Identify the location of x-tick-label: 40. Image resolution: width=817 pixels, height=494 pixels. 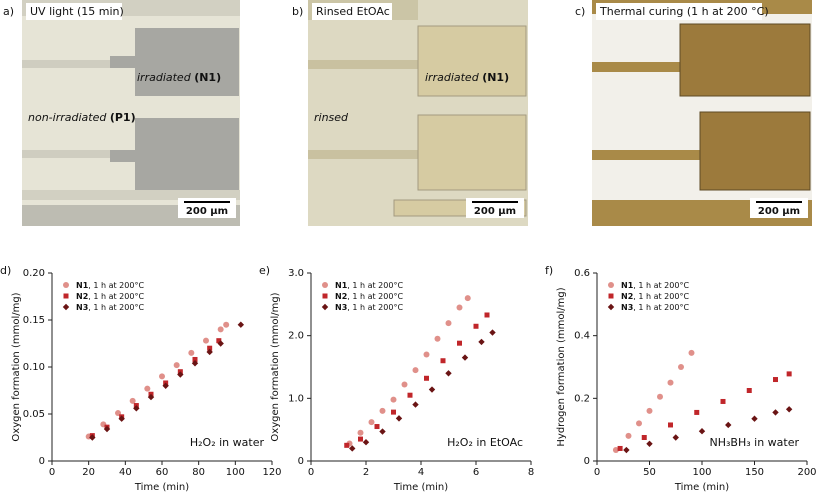
(125, 472).